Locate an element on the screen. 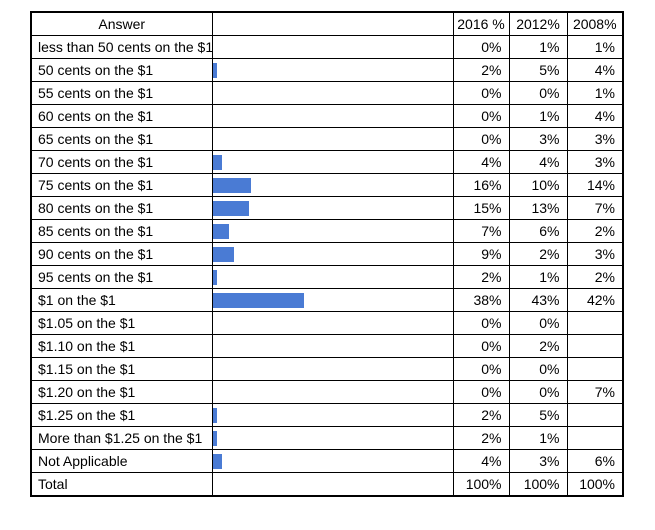 The height and width of the screenshot is (530, 655). value-2012: 10% is located at coordinates (538, 185).